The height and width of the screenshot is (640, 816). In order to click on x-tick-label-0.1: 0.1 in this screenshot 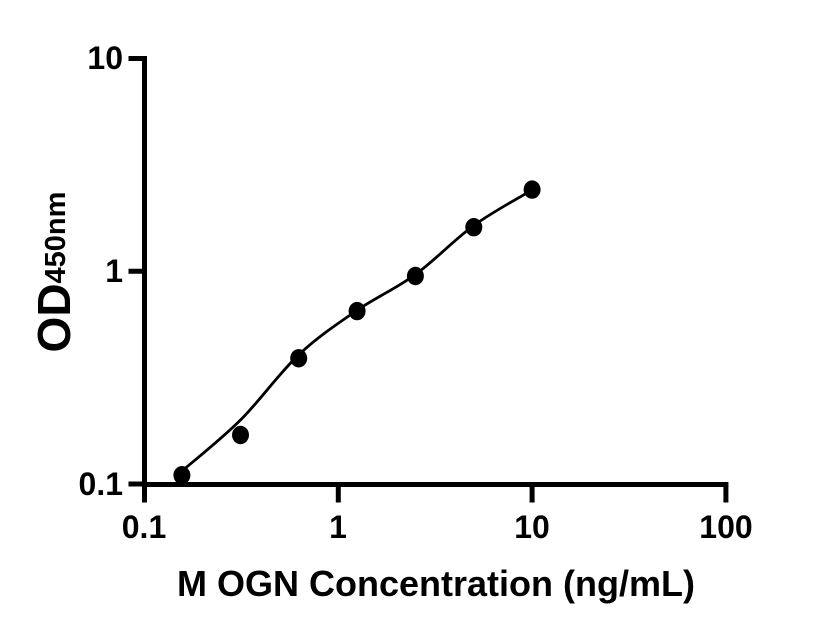, I will do `click(144, 527)`.